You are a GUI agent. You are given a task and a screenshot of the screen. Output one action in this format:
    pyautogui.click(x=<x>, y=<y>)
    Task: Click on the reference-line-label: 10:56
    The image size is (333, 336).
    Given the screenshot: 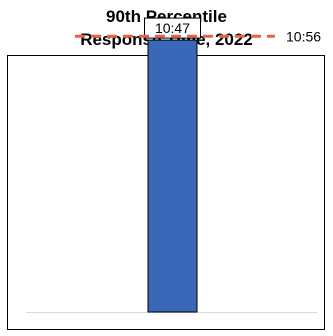 What is the action you would take?
    pyautogui.click(x=303, y=36)
    